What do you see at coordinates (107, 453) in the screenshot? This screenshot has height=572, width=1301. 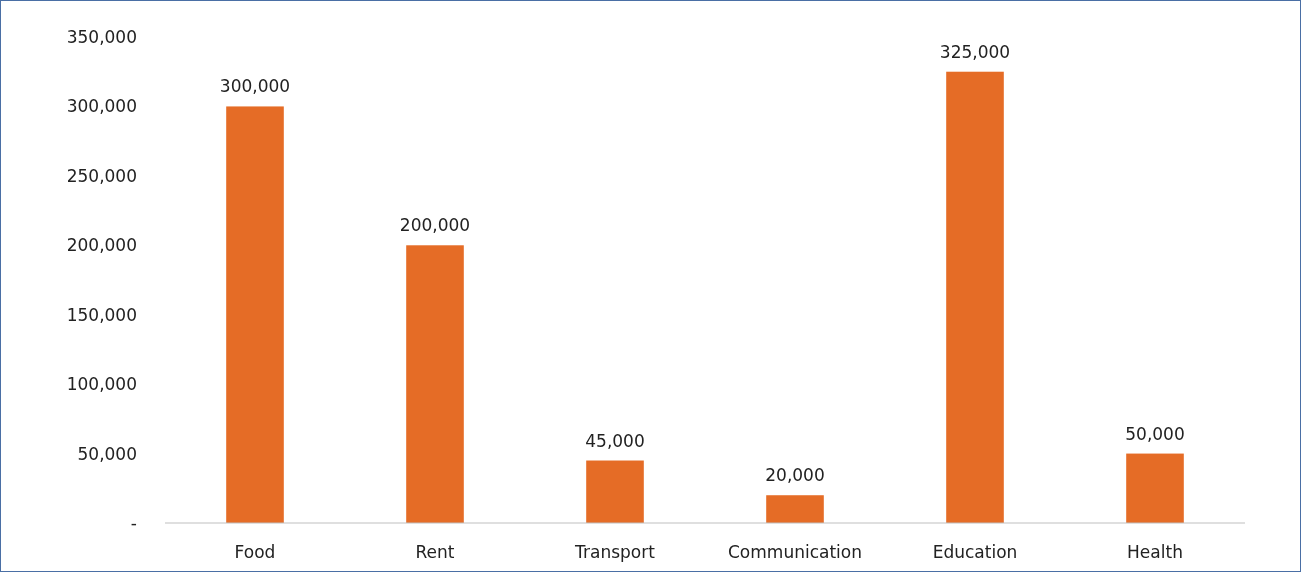 I see `y-tick-label: 50,000` at bounding box center [107, 453].